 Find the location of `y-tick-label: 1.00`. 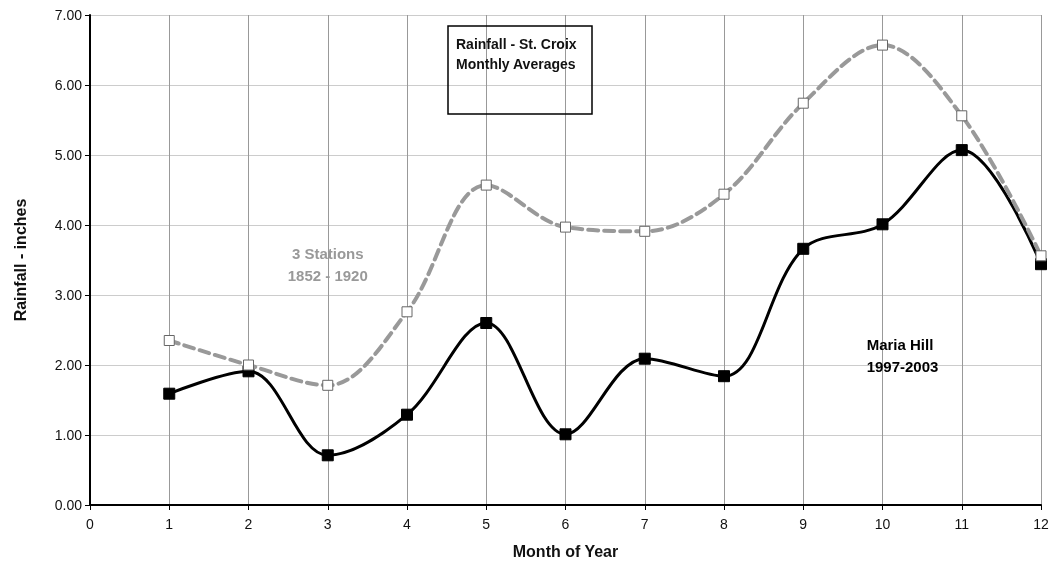

y-tick-label: 1.00 is located at coordinates (68, 435).